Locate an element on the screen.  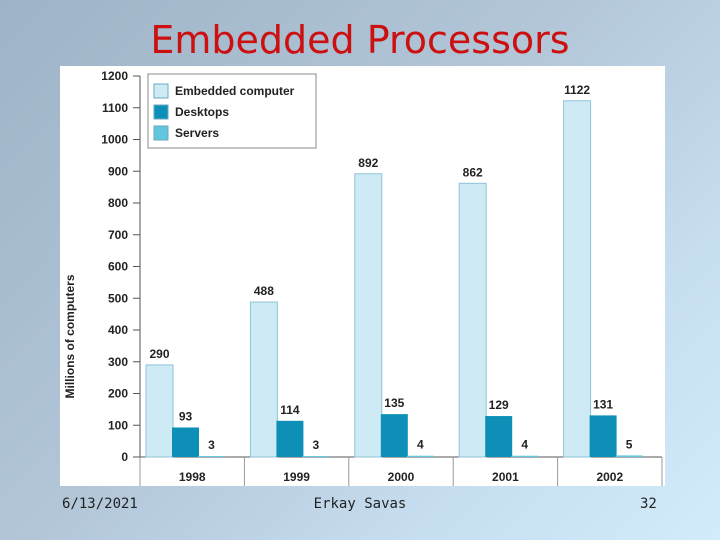
bar-servers-1998 is located at coordinates (211, 457).